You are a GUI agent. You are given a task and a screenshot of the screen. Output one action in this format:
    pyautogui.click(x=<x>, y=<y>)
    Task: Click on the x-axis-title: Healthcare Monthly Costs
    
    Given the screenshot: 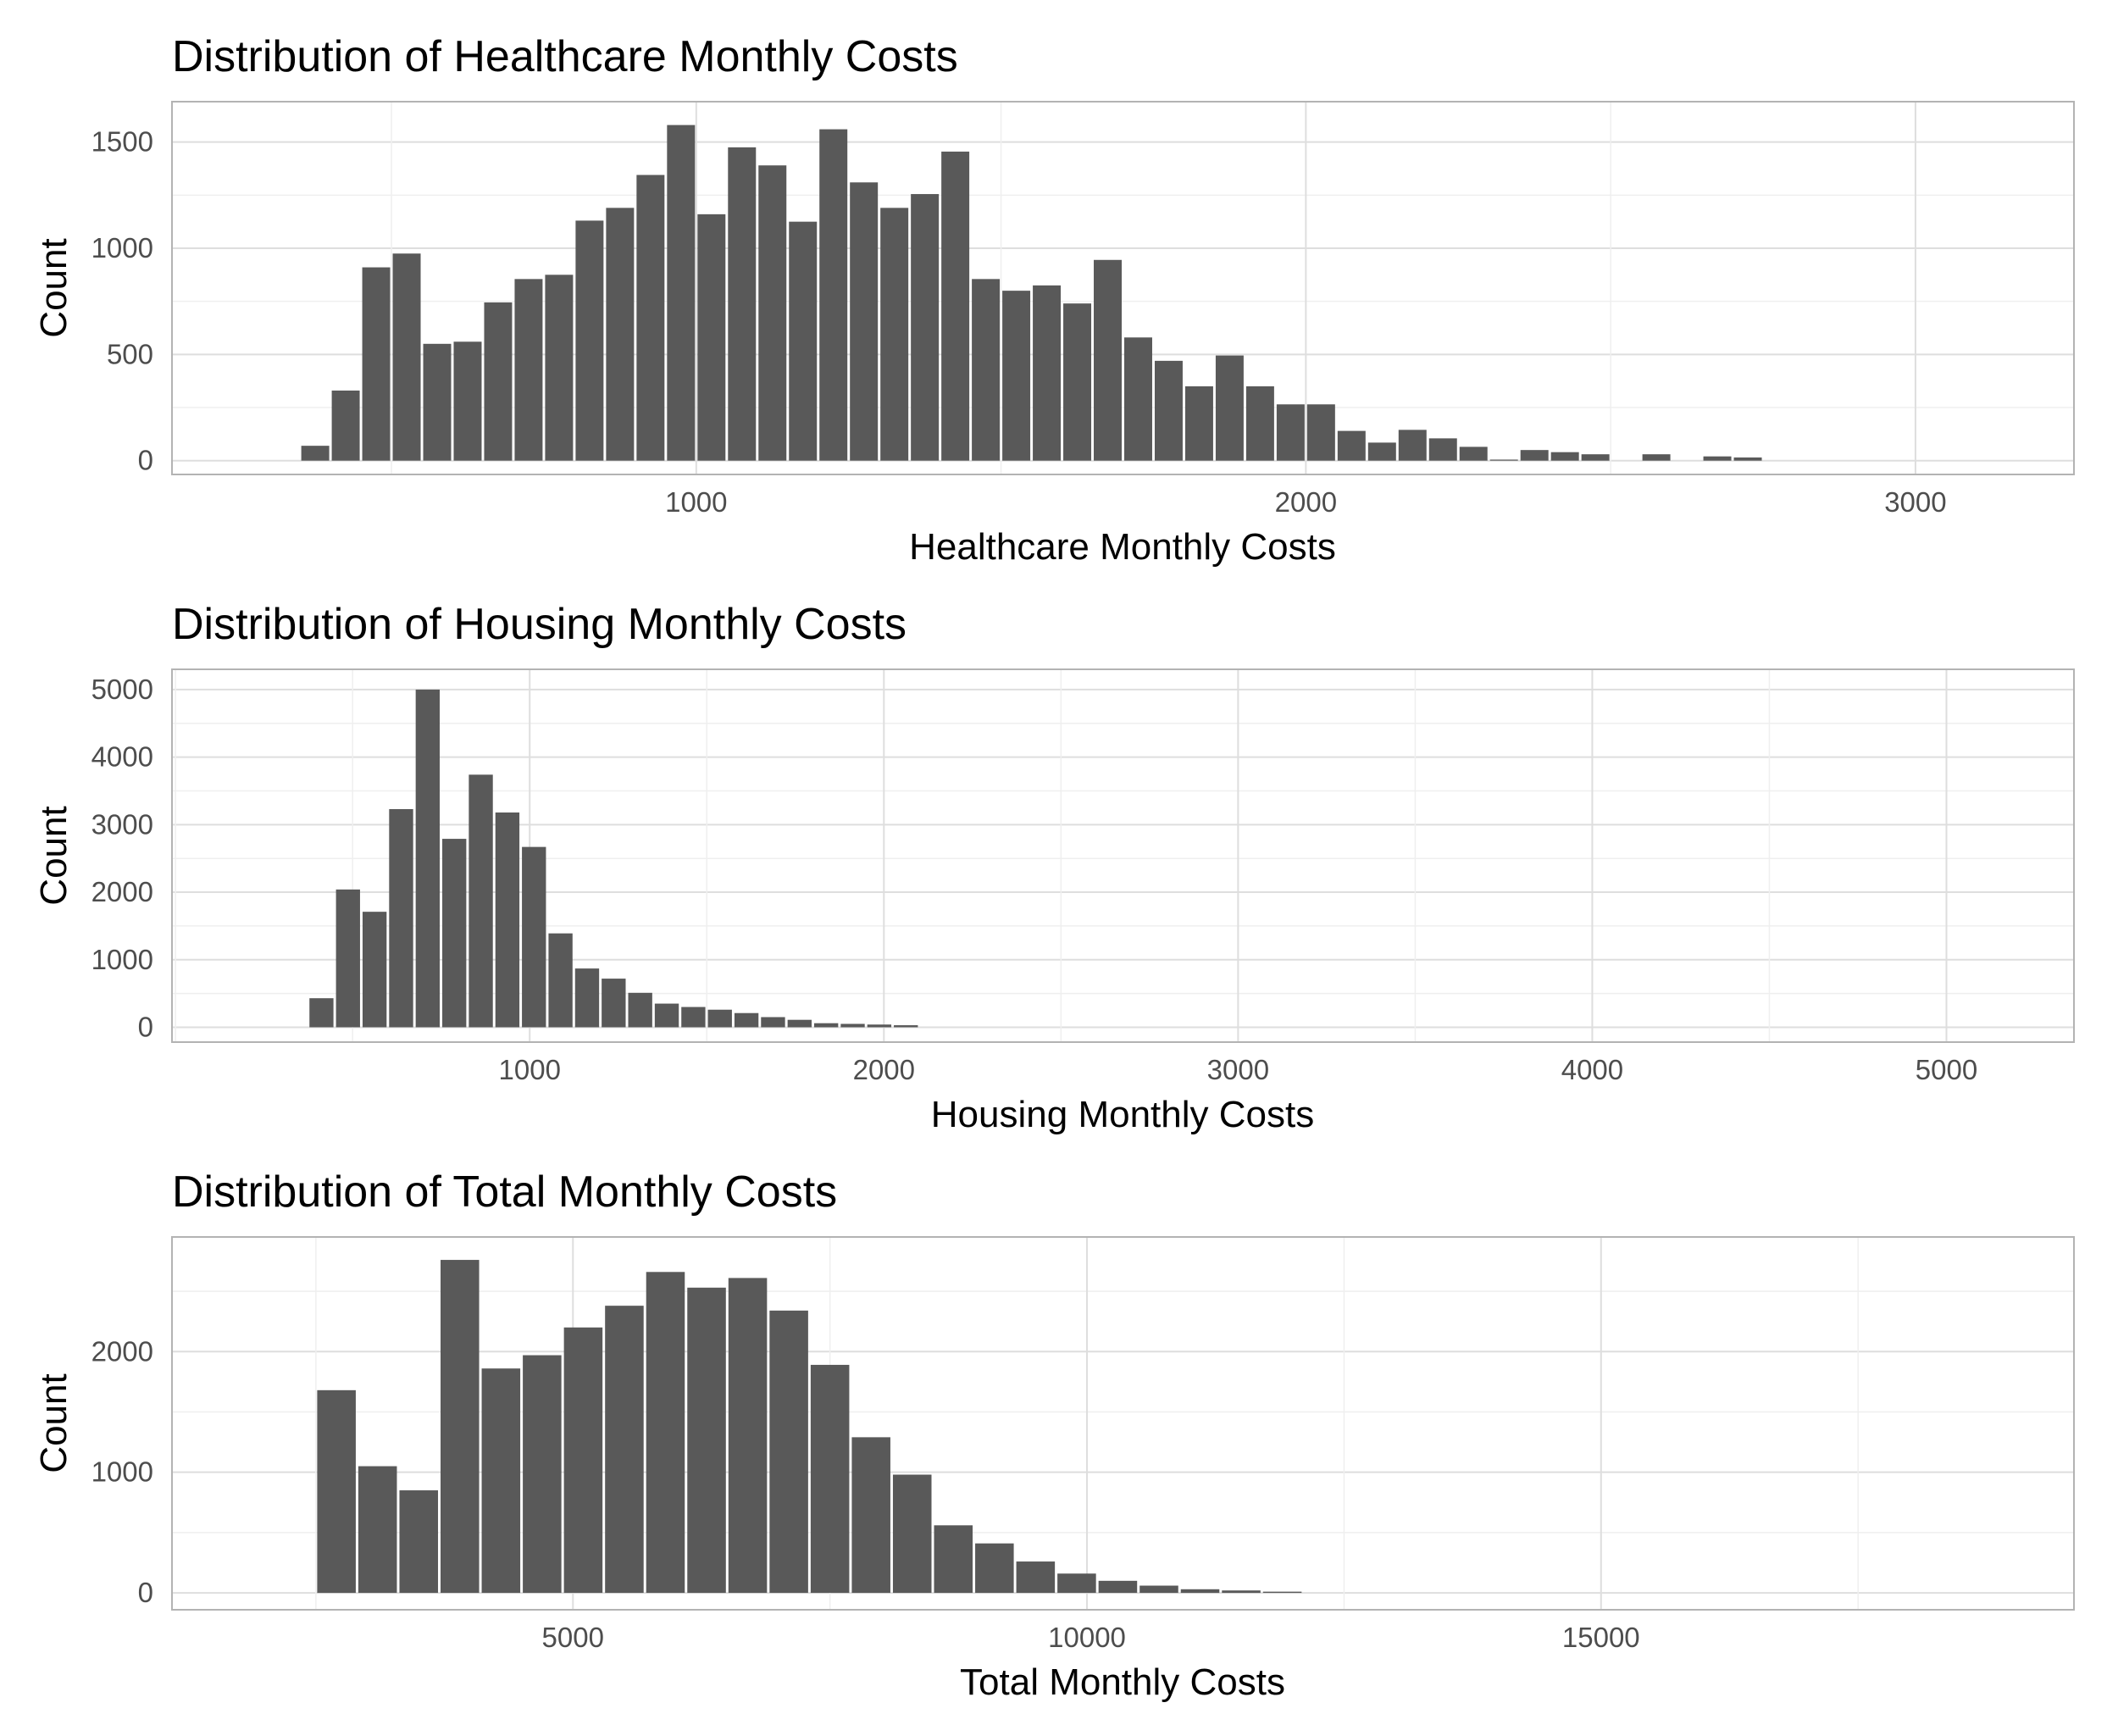 What is the action you would take?
    pyautogui.click(x=1123, y=547)
    